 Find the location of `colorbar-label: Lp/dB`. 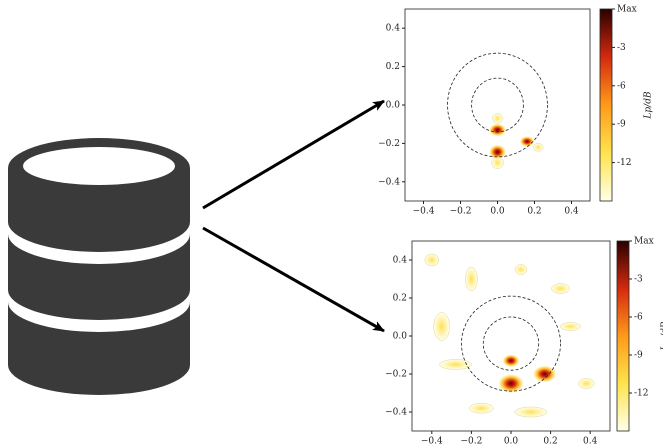

colorbar-label: Lp/dB is located at coordinates (649, 105).